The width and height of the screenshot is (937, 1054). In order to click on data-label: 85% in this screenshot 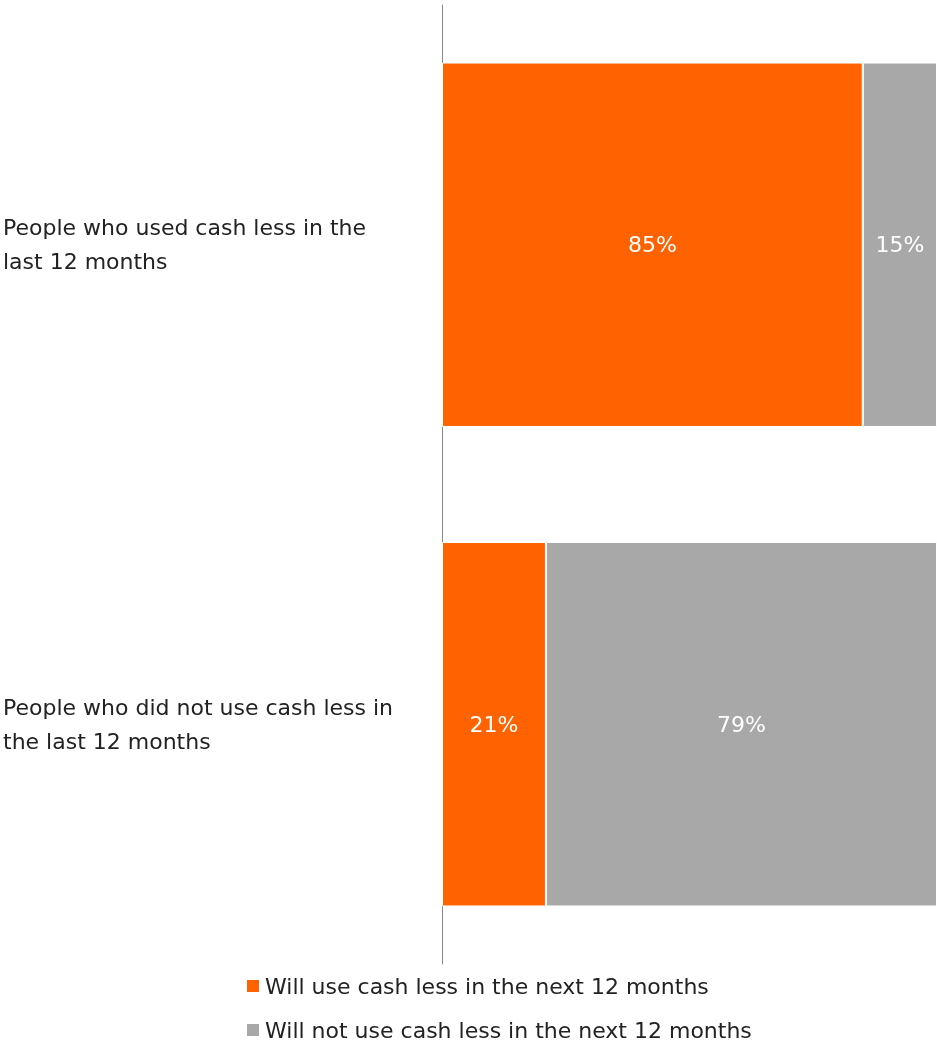, I will do `click(652, 245)`.